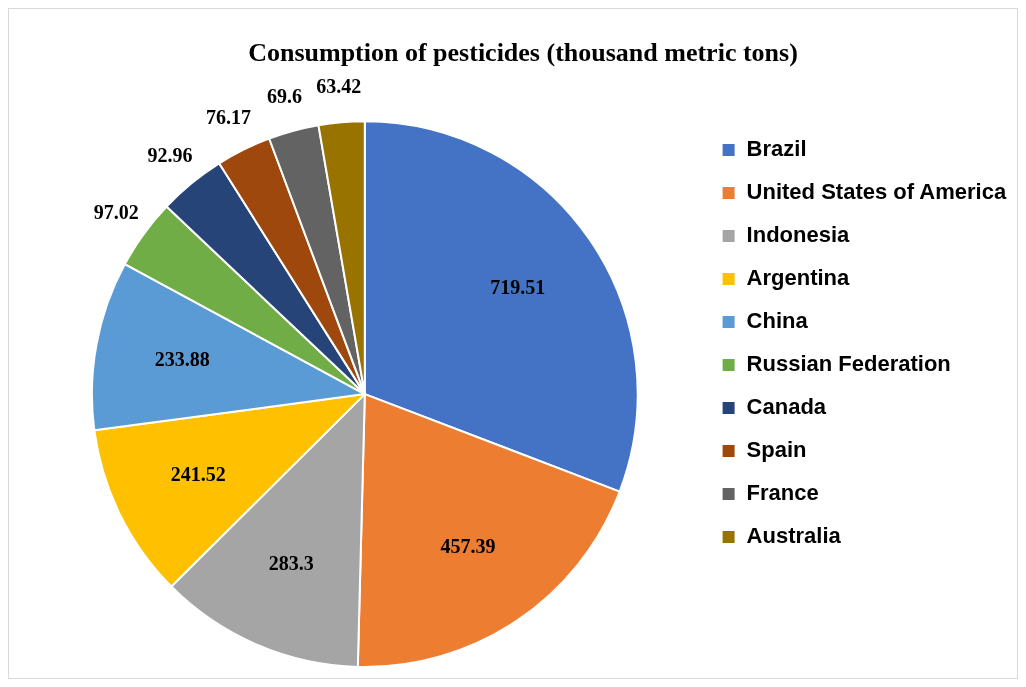 The height and width of the screenshot is (687, 1026). What do you see at coordinates (182, 358) in the screenshot?
I see `data-label: 233.88` at bounding box center [182, 358].